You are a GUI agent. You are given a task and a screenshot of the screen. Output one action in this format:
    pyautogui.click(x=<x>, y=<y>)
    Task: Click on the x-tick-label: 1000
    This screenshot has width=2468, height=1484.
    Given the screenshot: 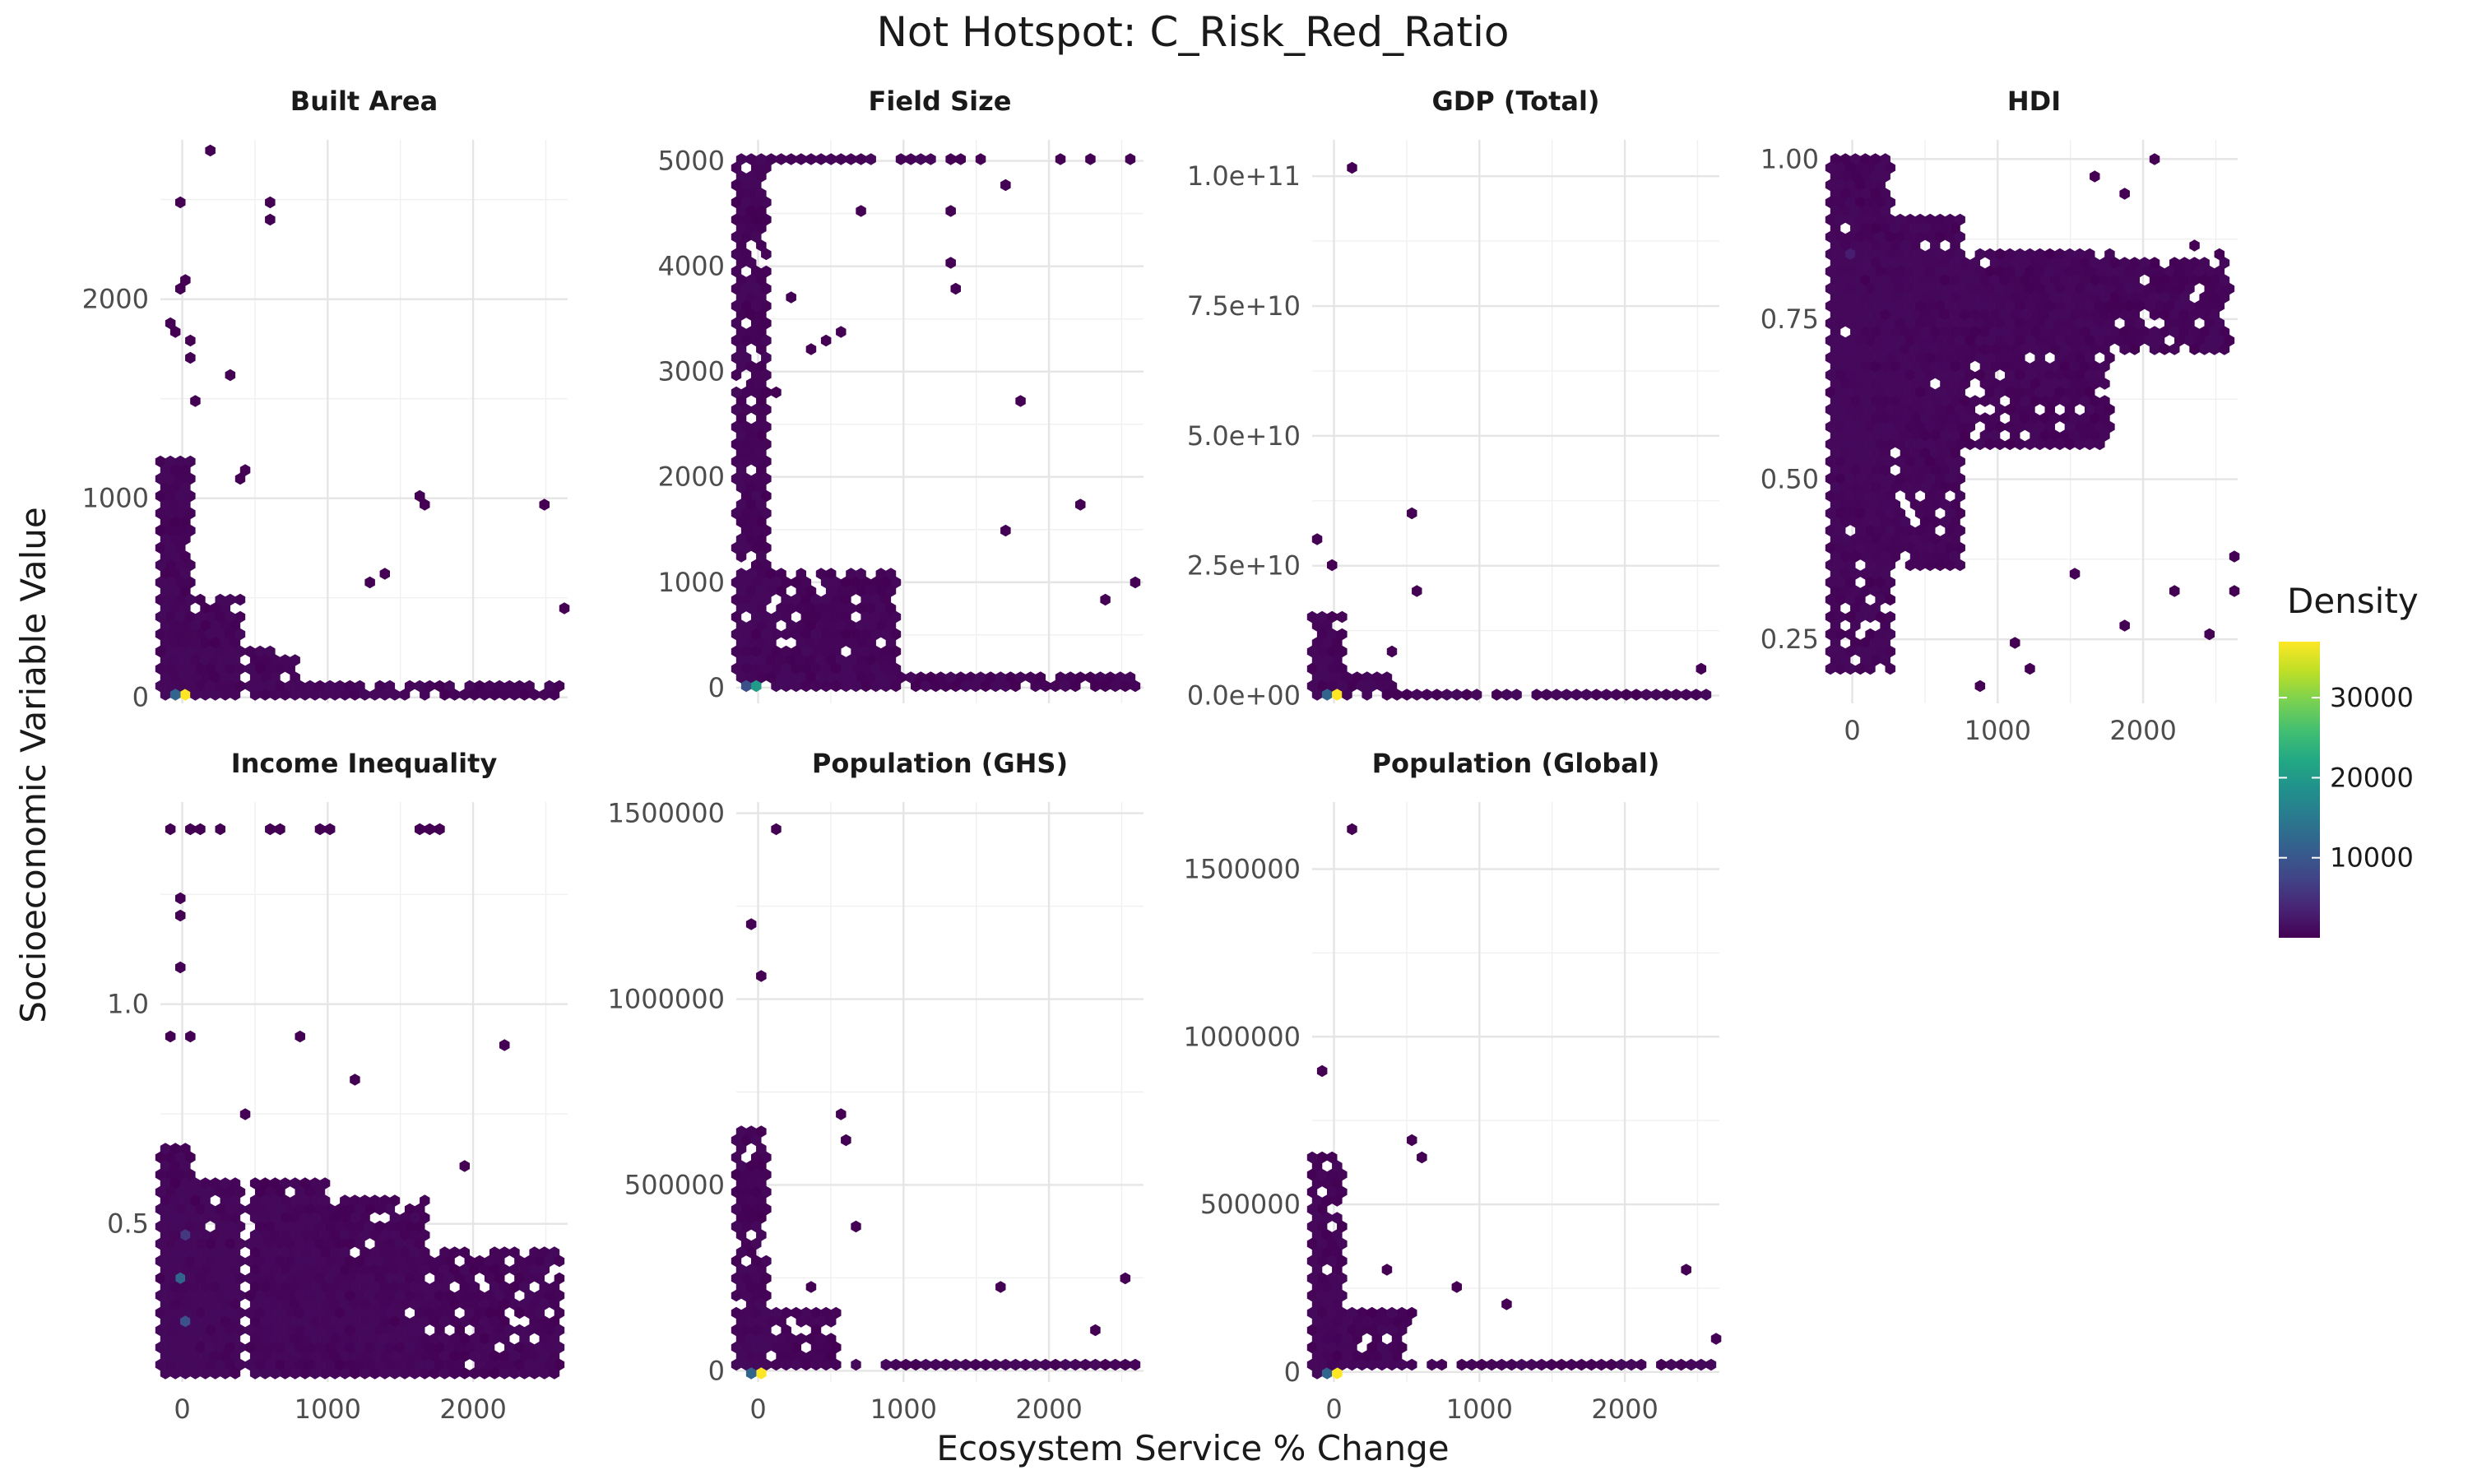 What is the action you would take?
    pyautogui.click(x=903, y=1409)
    